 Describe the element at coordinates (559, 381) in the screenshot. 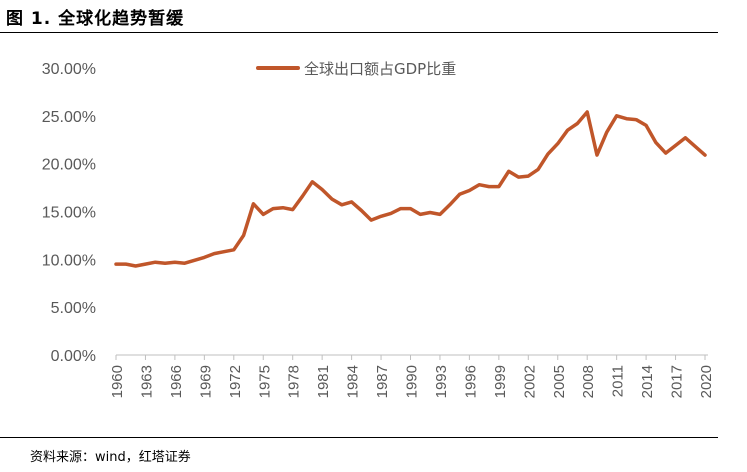

I see `x-tick-label: 2005` at that location.